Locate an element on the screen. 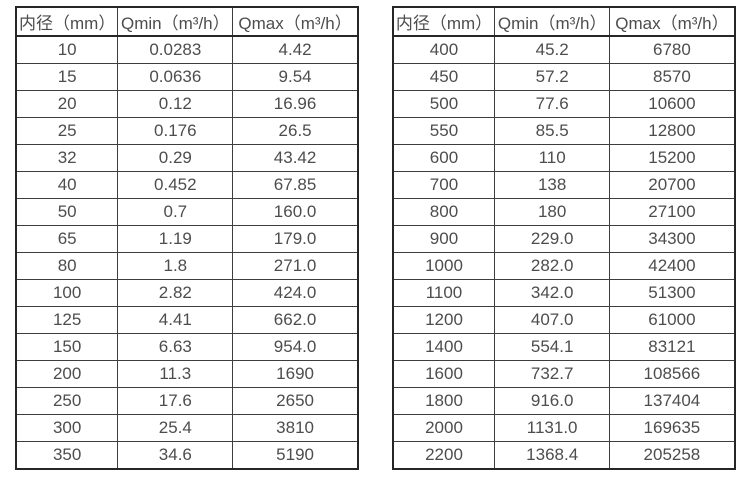 The width and height of the screenshot is (750, 483). table-cell: 4.41 is located at coordinates (175, 320).